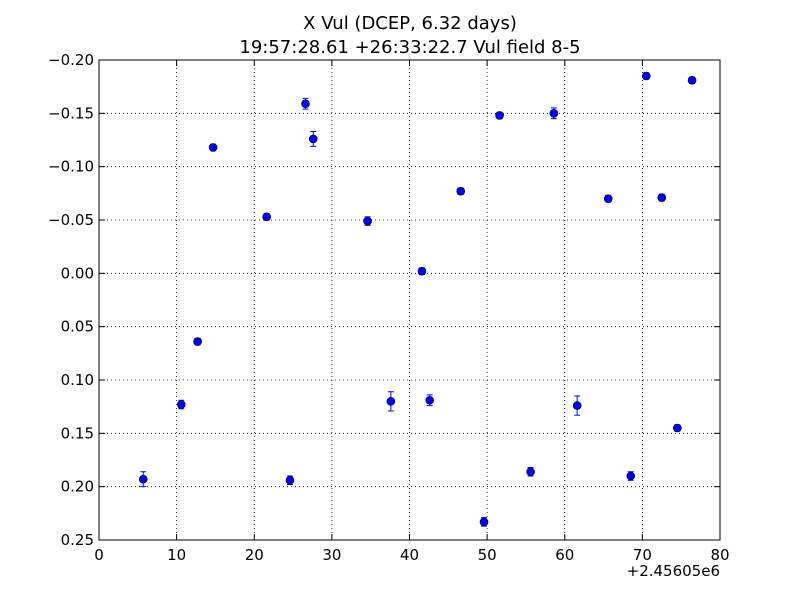 This screenshot has height=600, width=800. What do you see at coordinates (71, 113) in the screenshot?
I see `y-tick-label: −0.15` at bounding box center [71, 113].